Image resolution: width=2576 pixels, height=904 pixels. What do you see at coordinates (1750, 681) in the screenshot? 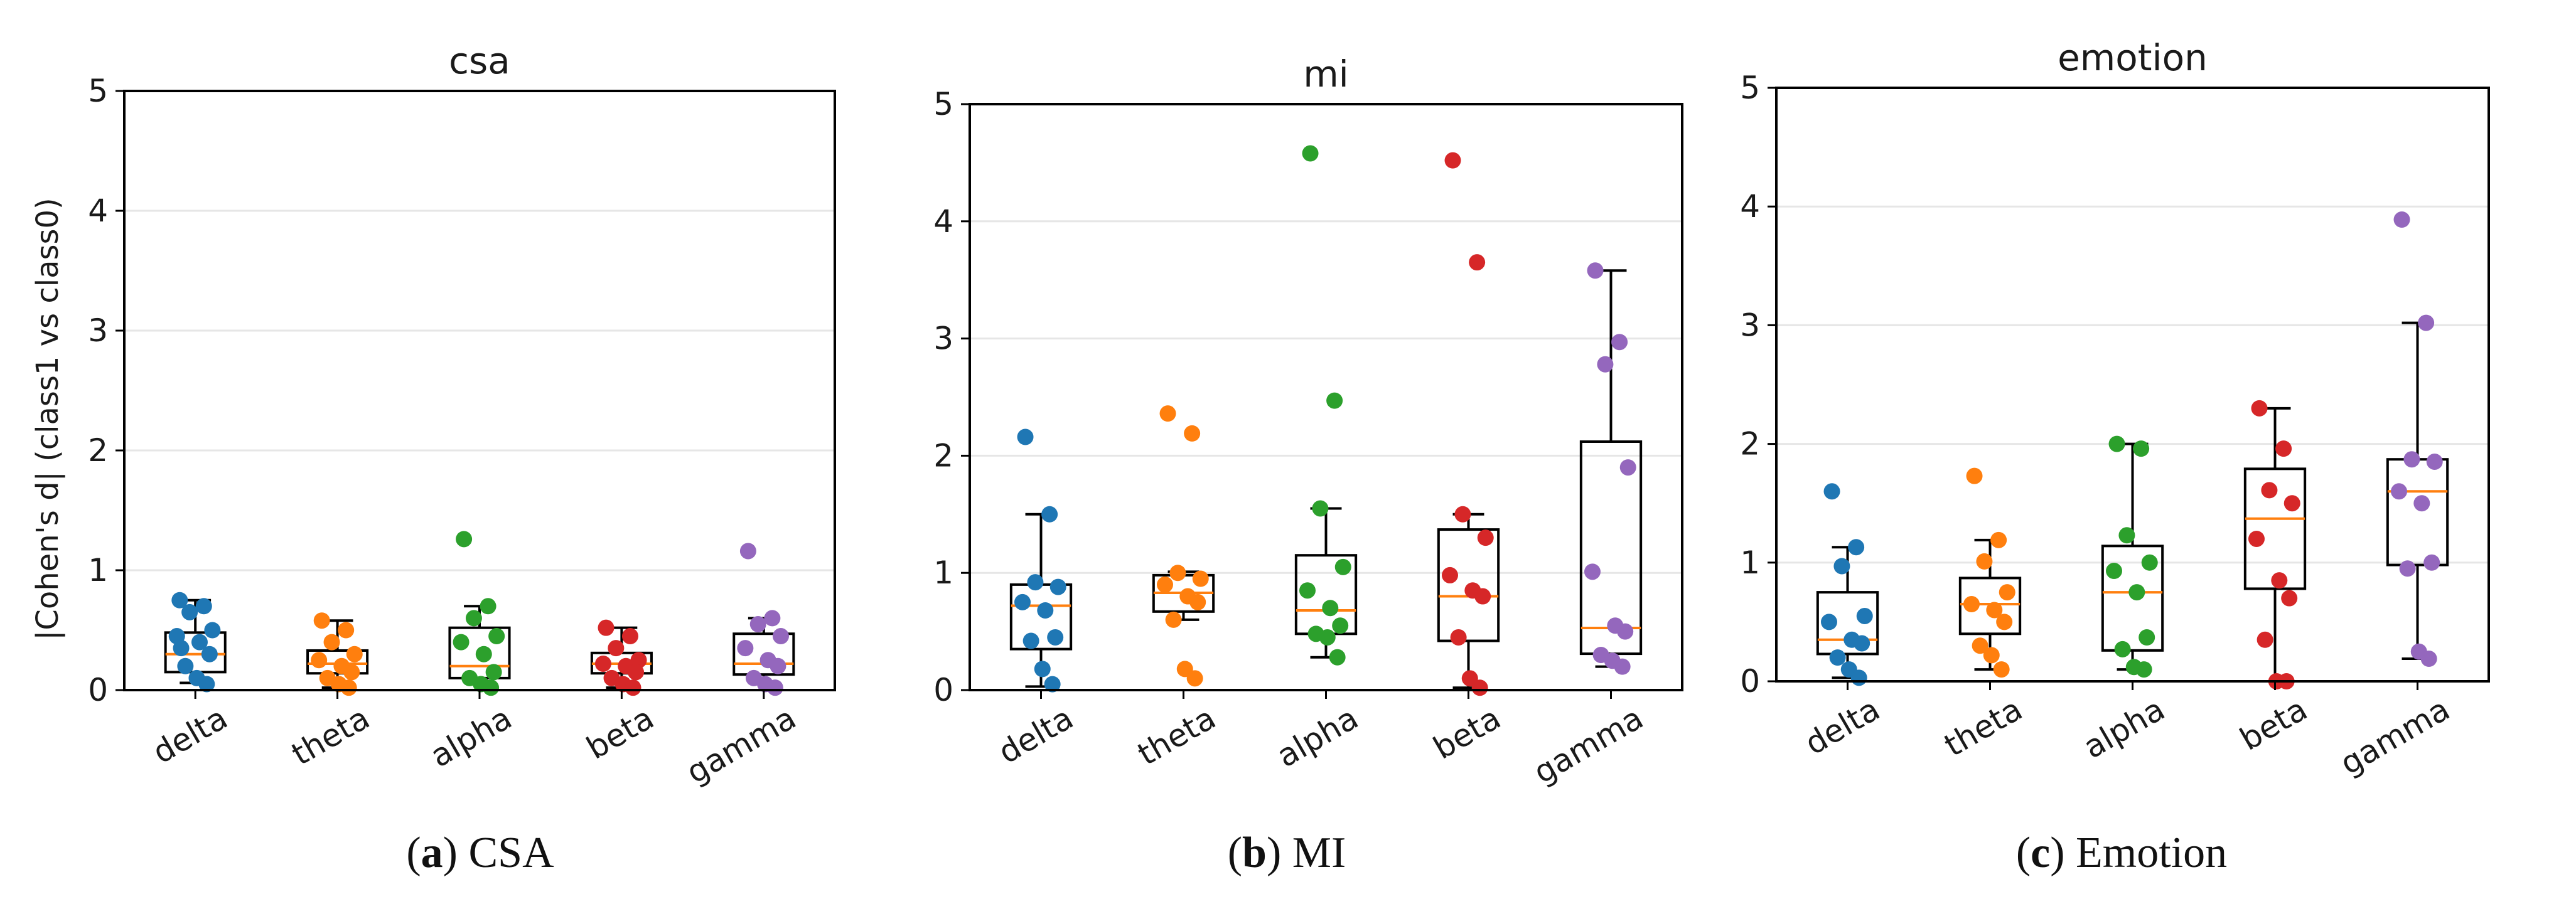
I see `y-tick-label: 0` at bounding box center [1750, 681].